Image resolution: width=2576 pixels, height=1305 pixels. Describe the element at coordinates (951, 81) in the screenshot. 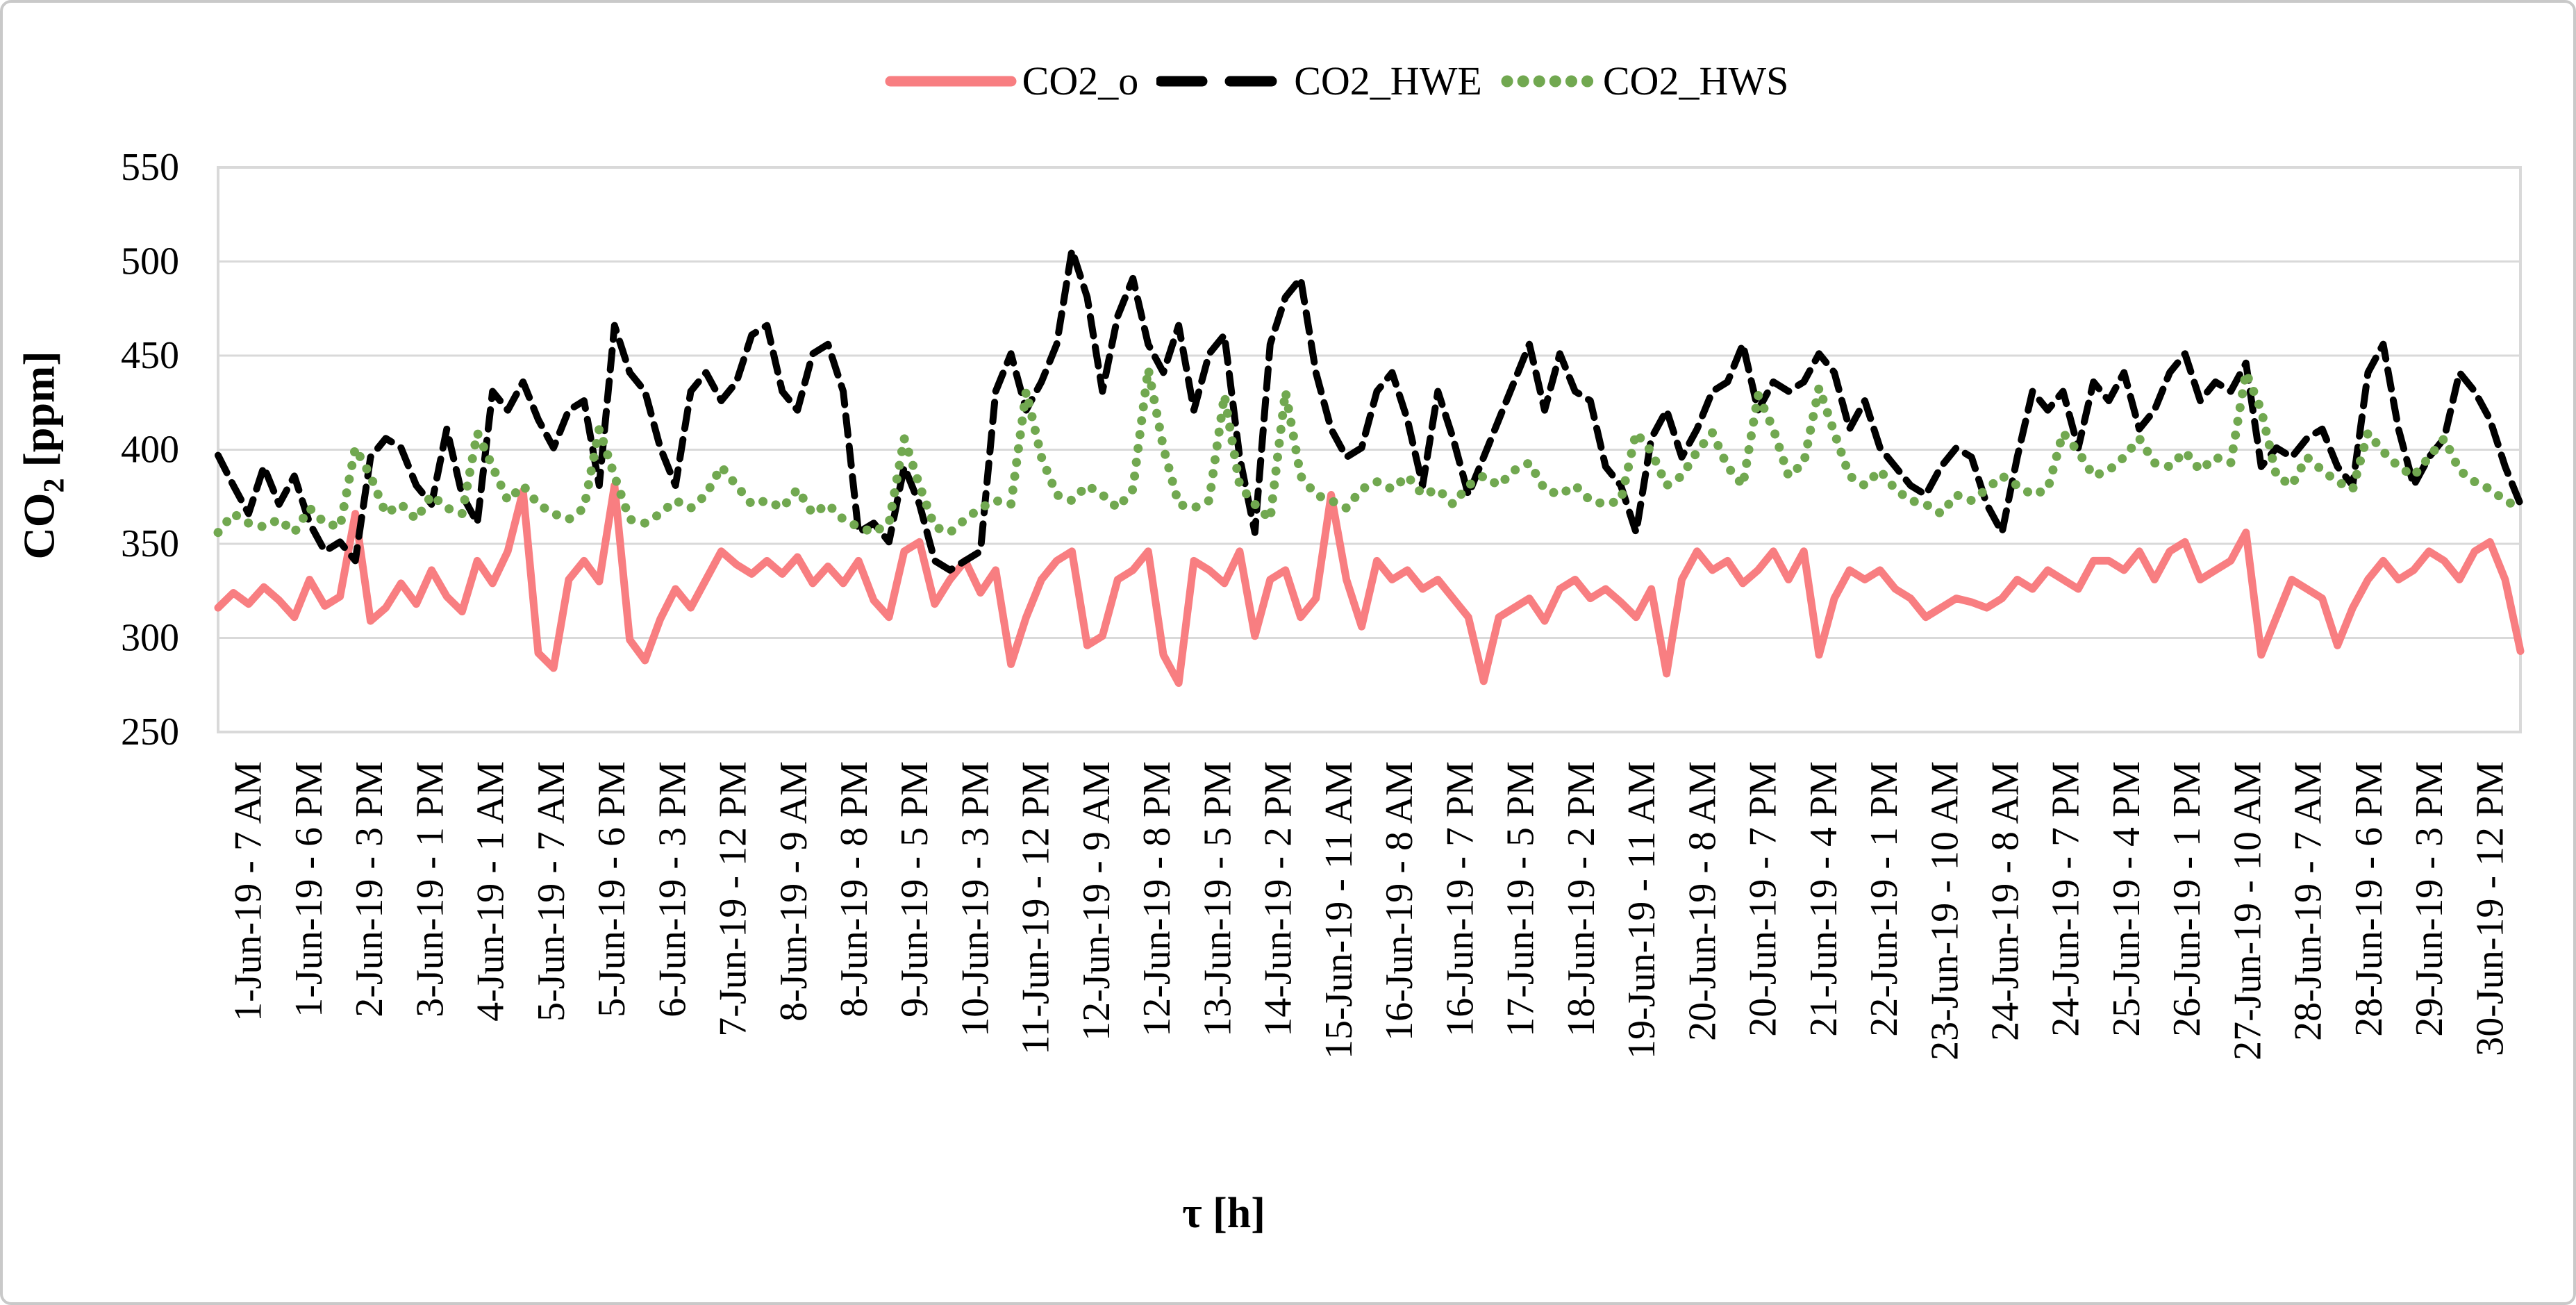

I see `solid-line-swatch-icon` at that location.